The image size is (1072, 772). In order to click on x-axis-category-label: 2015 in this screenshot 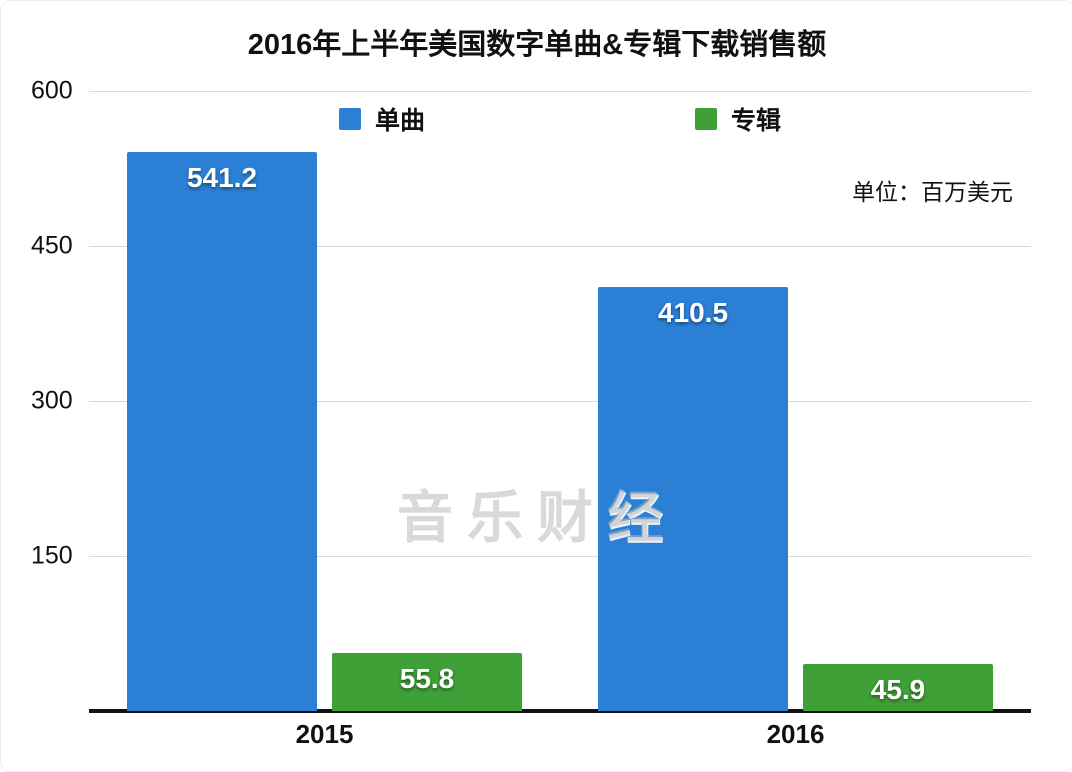, I will do `click(324, 734)`.